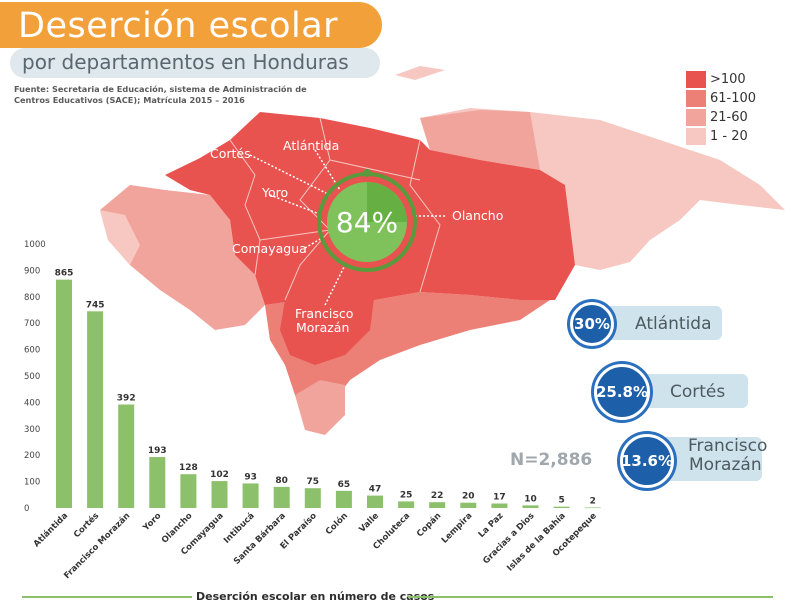  I want to click on callout-line-comayagua, so click(313, 243).